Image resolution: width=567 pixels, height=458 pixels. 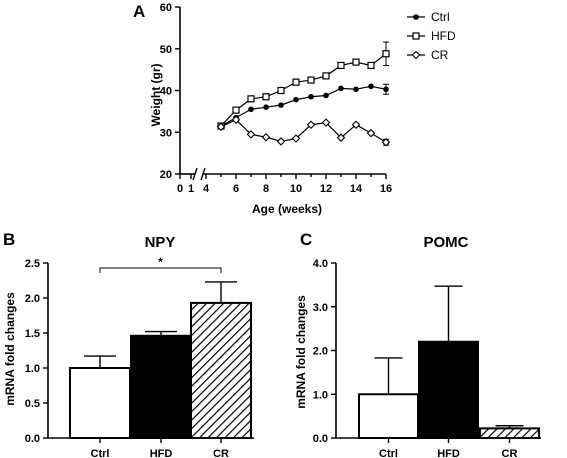 I want to click on legend-label-cr: CR, so click(x=440, y=55).